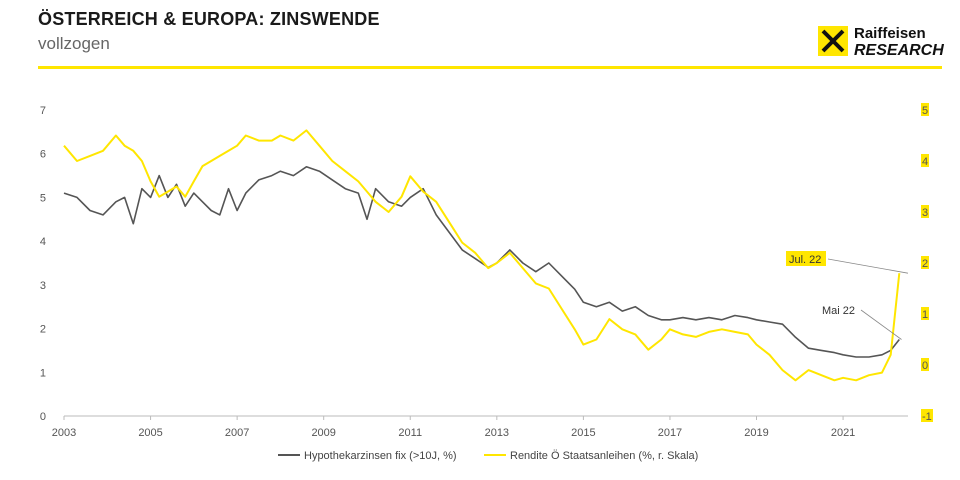 This screenshot has width=960, height=480. What do you see at coordinates (410, 433) in the screenshot?
I see `x-tick-label: 2011` at bounding box center [410, 433].